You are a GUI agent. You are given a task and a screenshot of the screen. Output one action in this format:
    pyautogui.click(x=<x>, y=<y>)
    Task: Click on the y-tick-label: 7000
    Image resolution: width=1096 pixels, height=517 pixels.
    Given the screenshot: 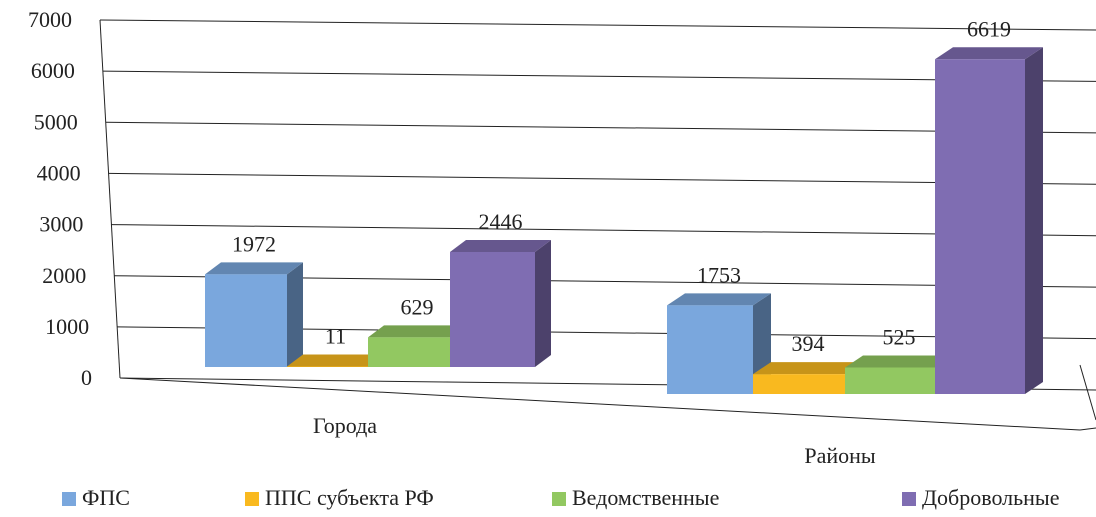 What is the action you would take?
    pyautogui.click(x=50, y=19)
    